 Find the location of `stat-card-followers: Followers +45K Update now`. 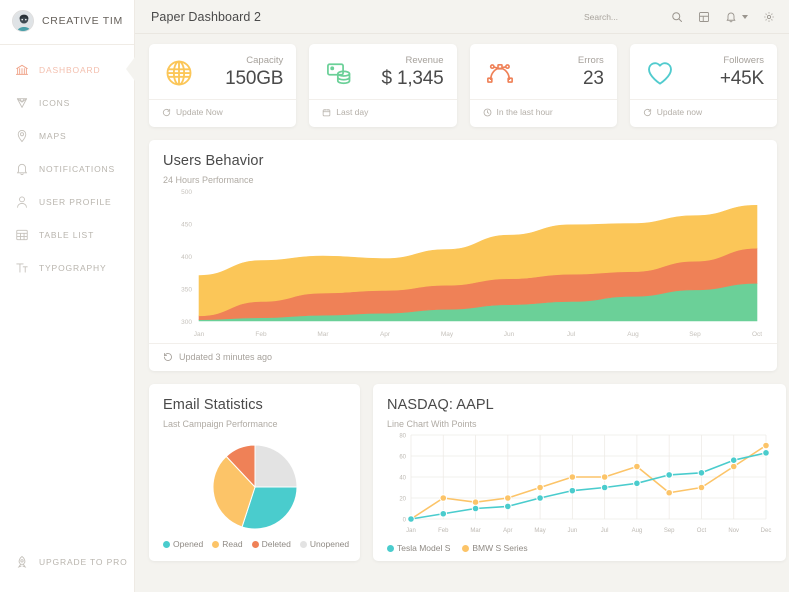

stat-card-followers: Followers +45K Update now is located at coordinates (703, 85).